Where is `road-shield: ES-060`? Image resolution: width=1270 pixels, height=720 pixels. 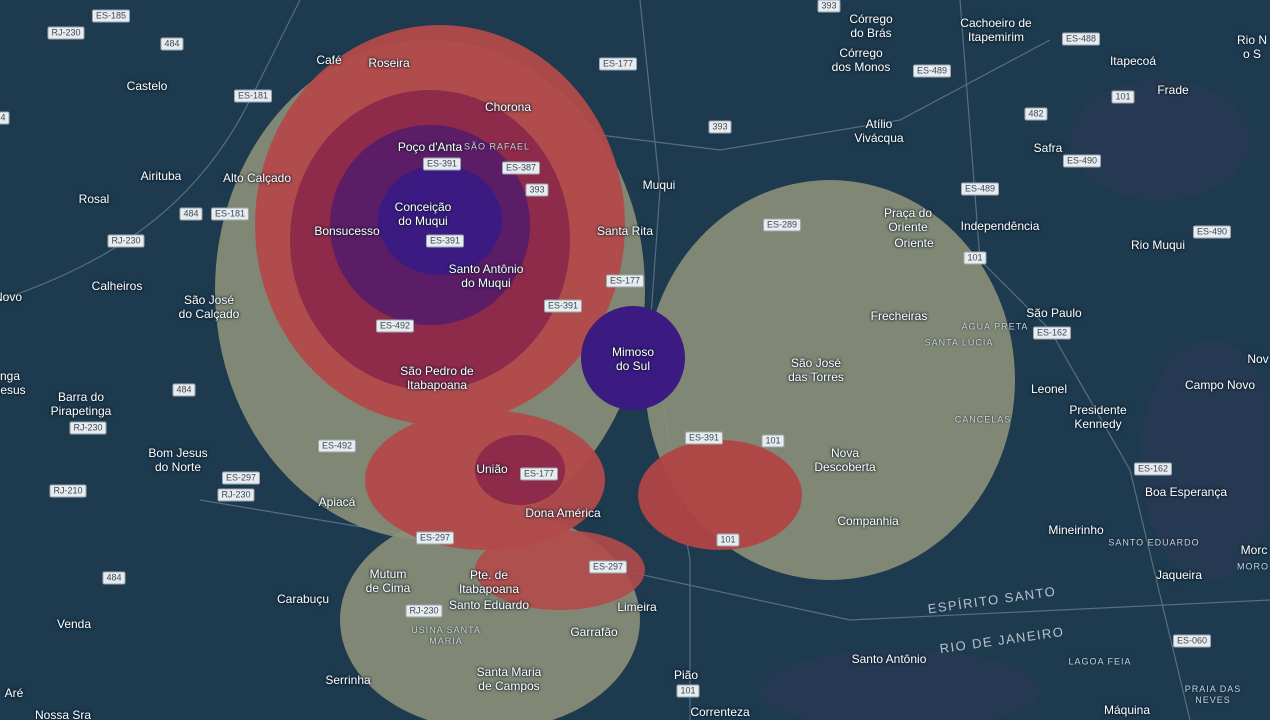 road-shield: ES-060 is located at coordinates (1192, 641).